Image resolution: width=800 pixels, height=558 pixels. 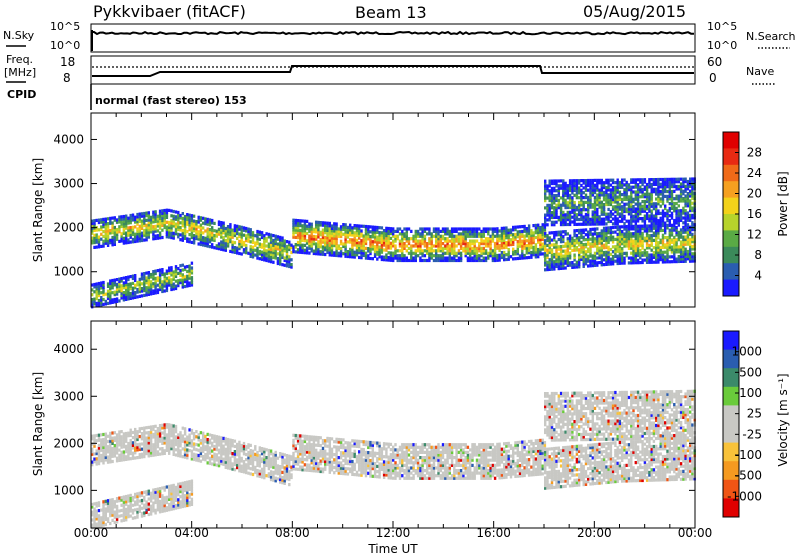 What do you see at coordinates (21, 94) in the screenshot?
I see `cpid-label: CPID` at bounding box center [21, 94].